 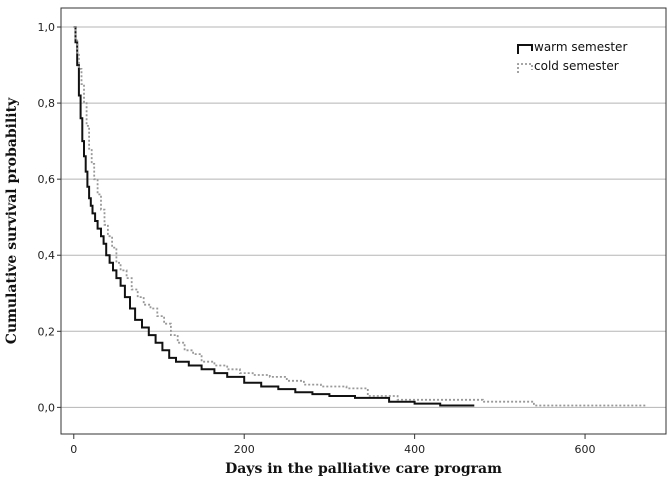 What do you see at coordinates (73, 449) in the screenshot?
I see `x-tick-label-0: 0` at bounding box center [73, 449].